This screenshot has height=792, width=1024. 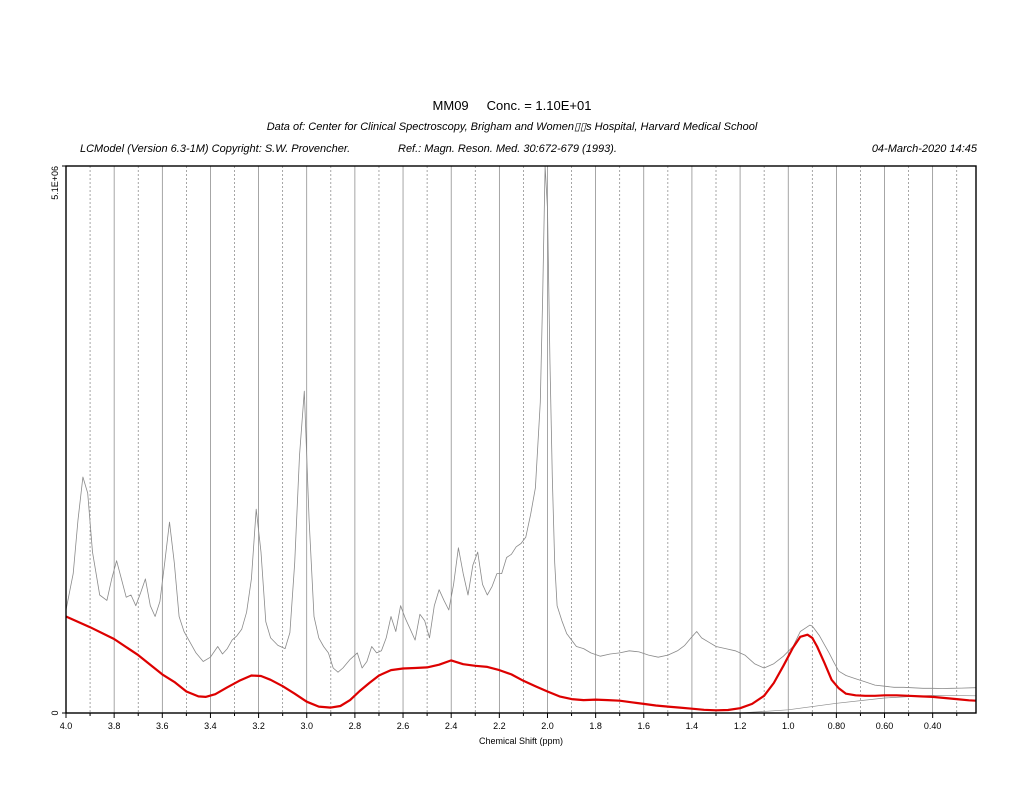 What do you see at coordinates (403, 726) in the screenshot?
I see `x-tick-label: 2.6` at bounding box center [403, 726].